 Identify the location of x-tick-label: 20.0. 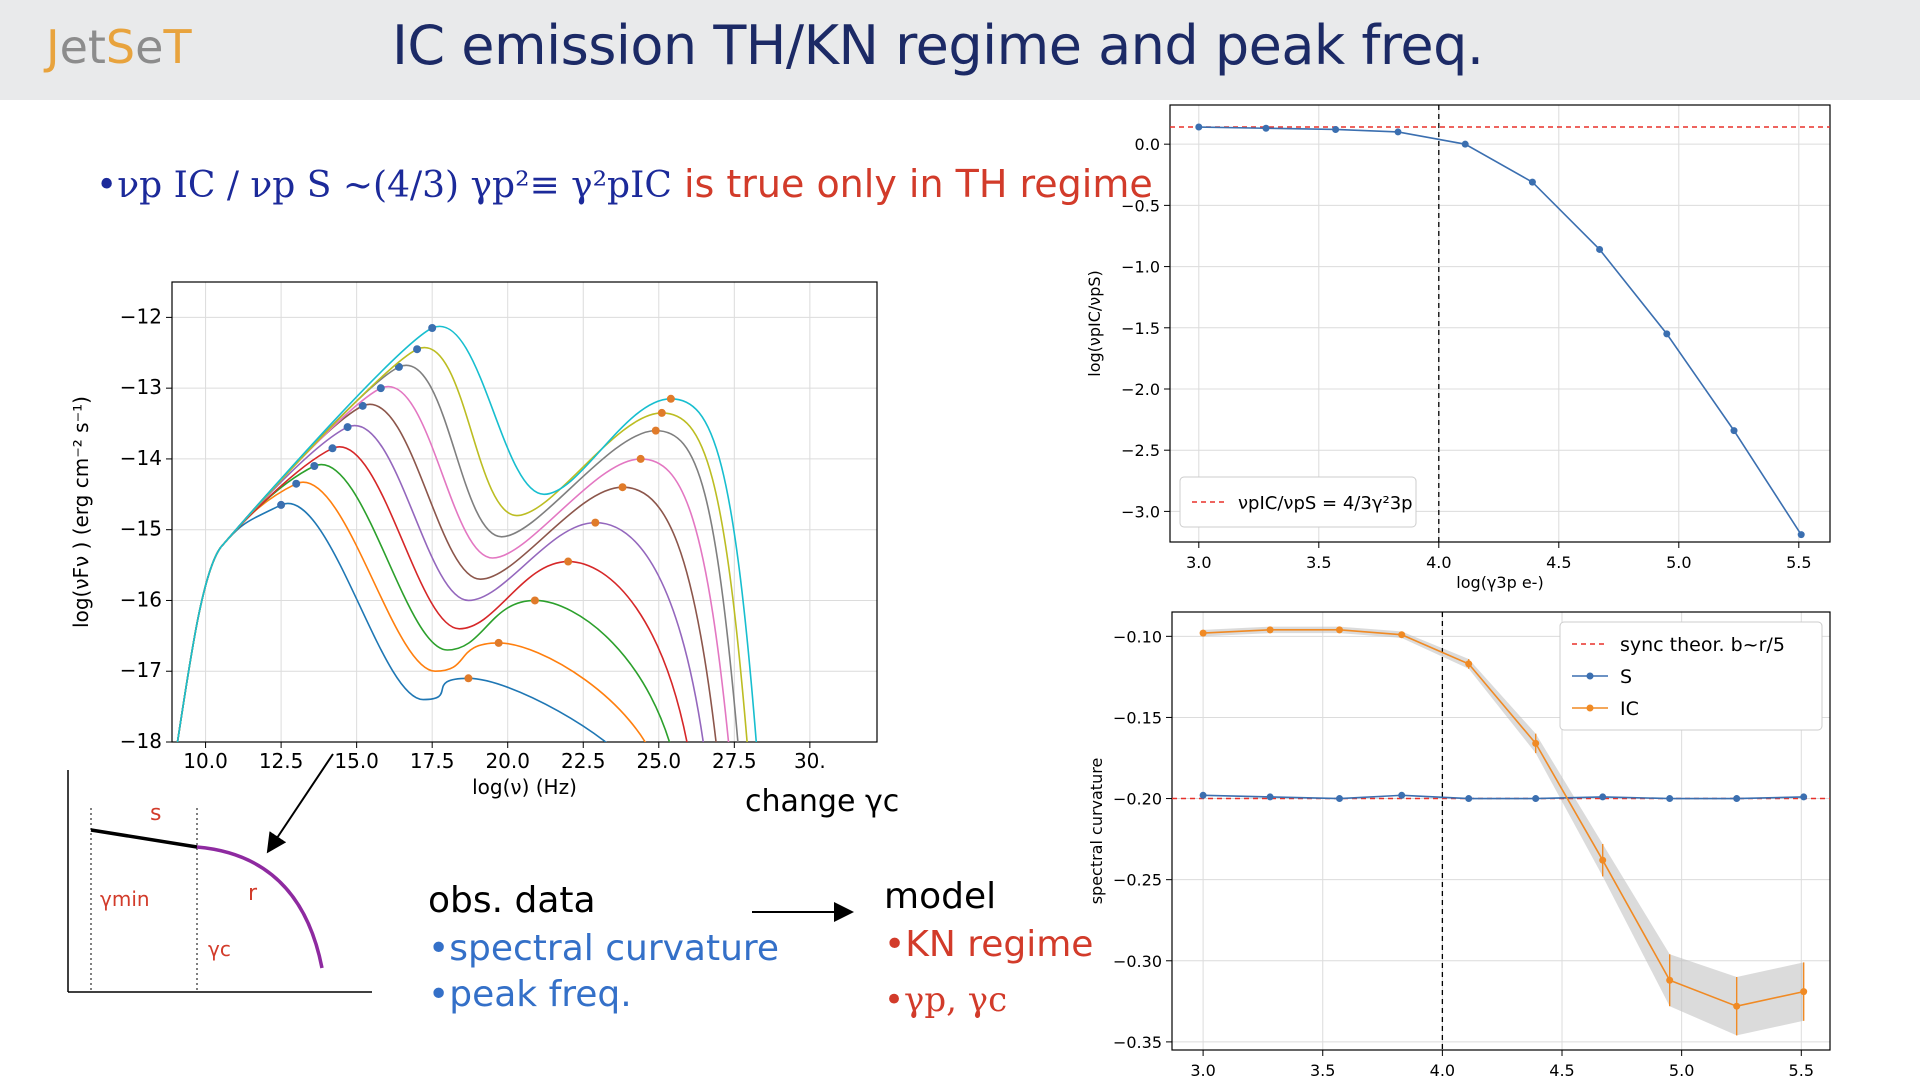
(507, 761).